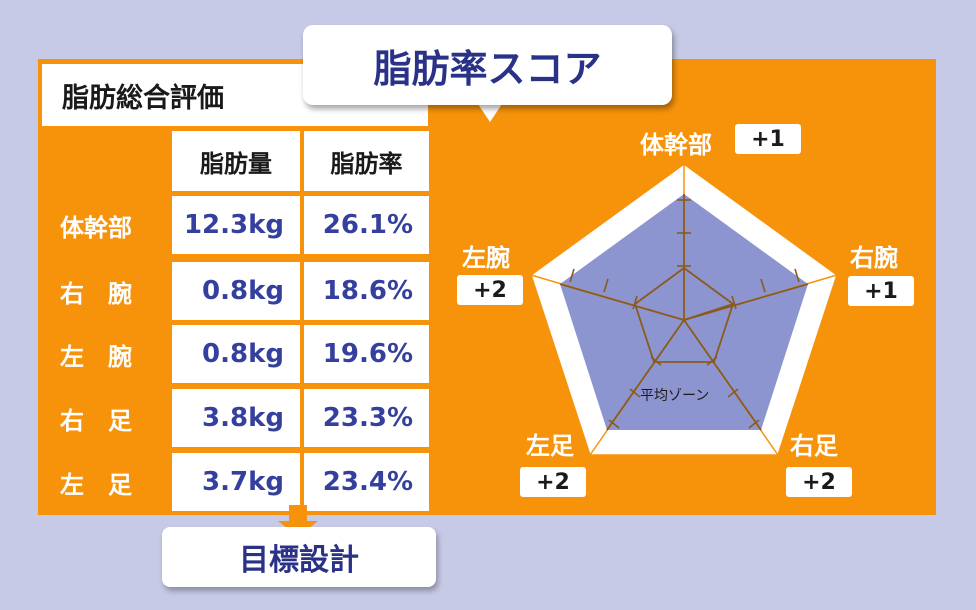  I want to click on left-arm-score-badge: +2, so click(490, 290).